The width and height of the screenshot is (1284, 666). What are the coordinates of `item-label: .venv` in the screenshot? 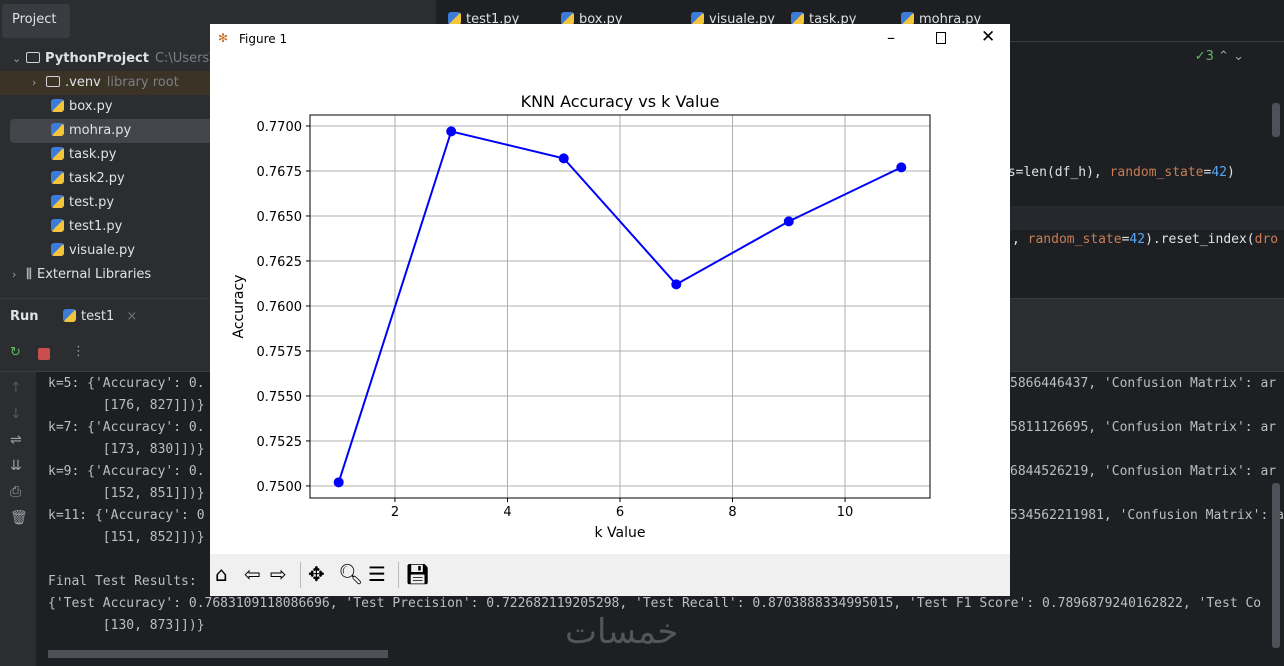 It's located at (83, 82).